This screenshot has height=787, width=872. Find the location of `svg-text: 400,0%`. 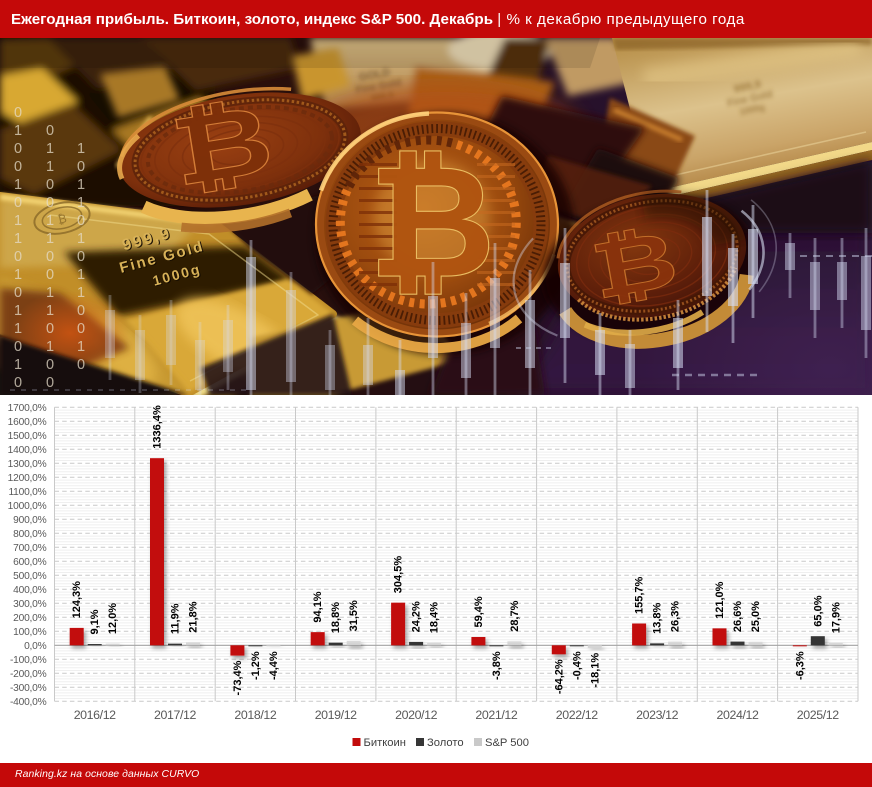

svg-text: 400,0% is located at coordinates (29, 590).